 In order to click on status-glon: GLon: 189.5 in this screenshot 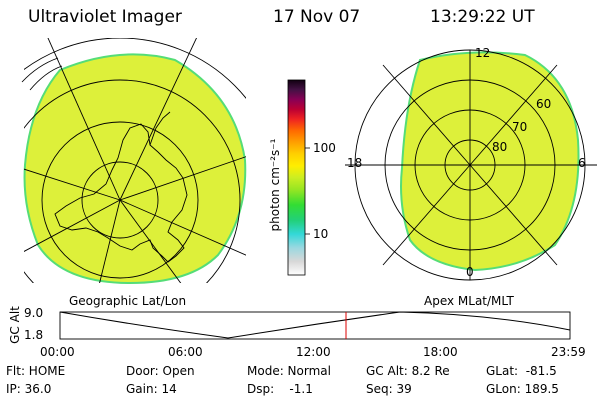, I will do `click(522, 389)`.